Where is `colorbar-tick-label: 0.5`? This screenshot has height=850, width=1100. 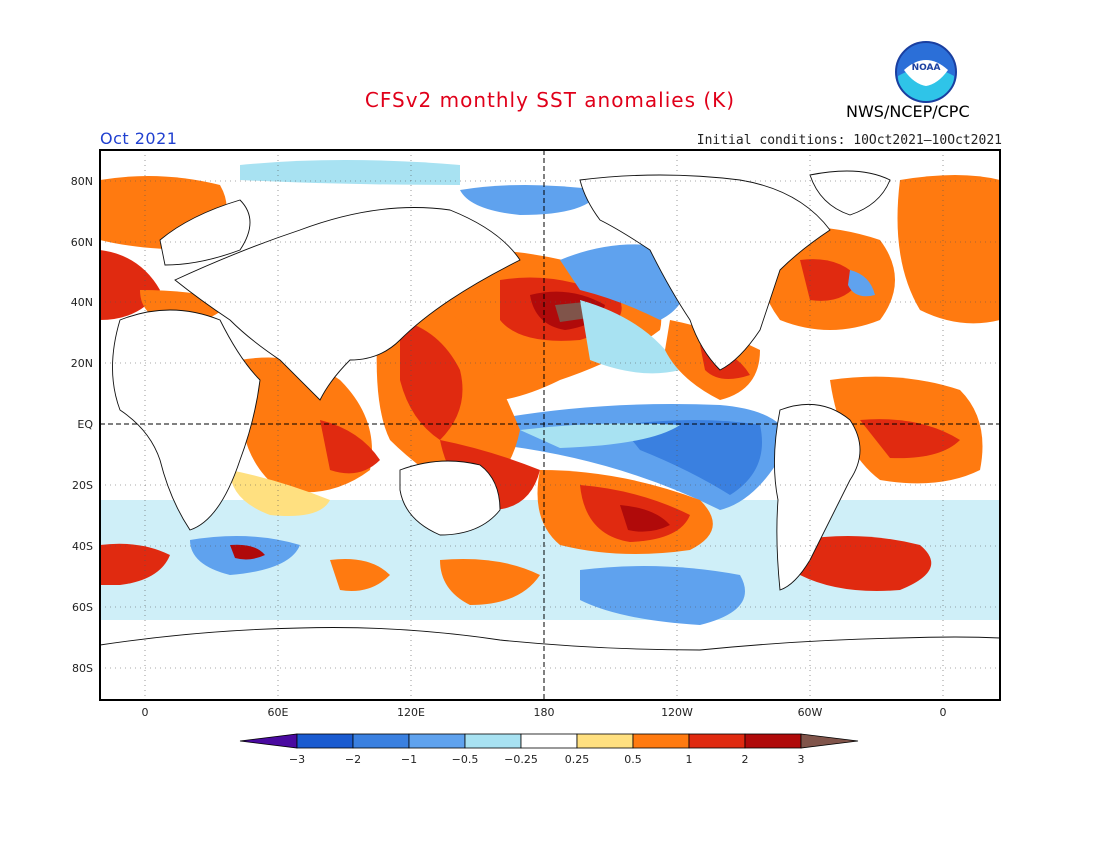
colorbar-tick-label: 0.5 is located at coordinates (633, 759).